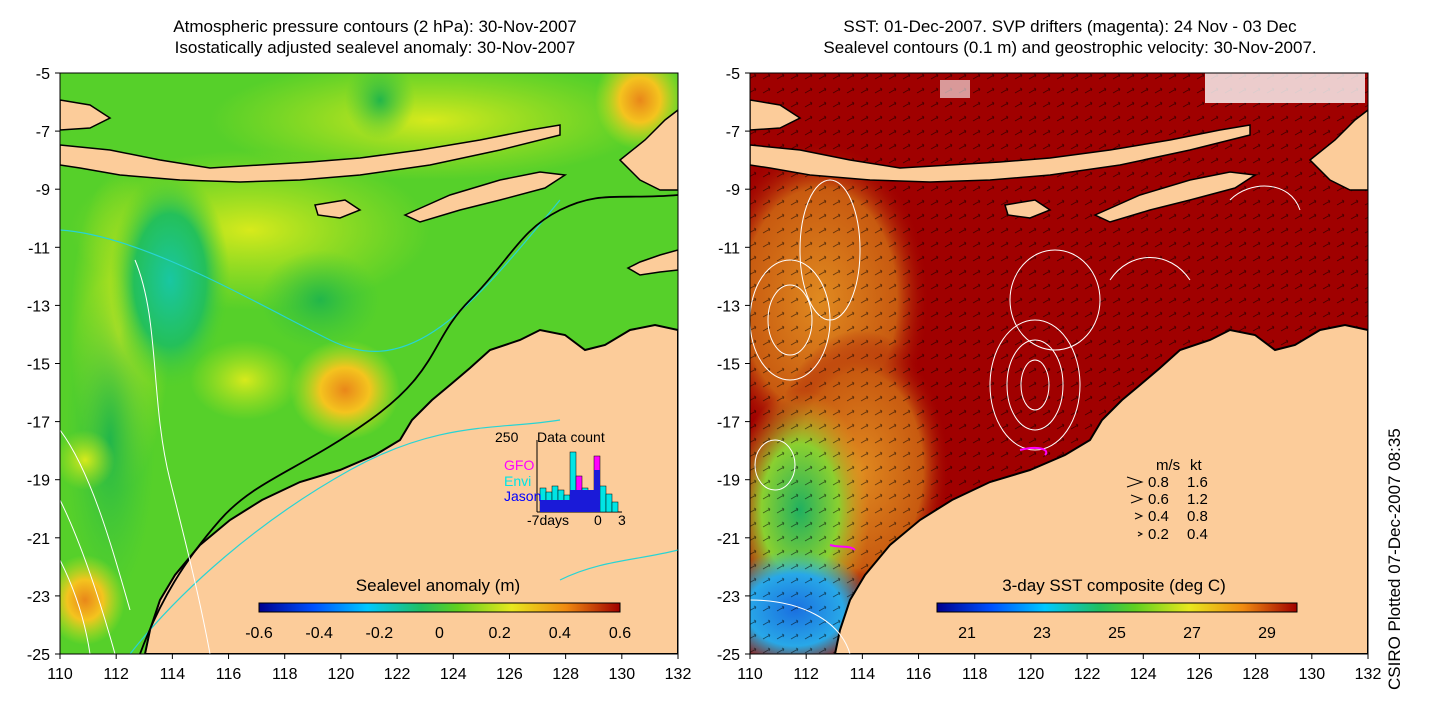  Describe the element at coordinates (622, 520) in the screenshot. I see `inset-x-right: 3` at that location.